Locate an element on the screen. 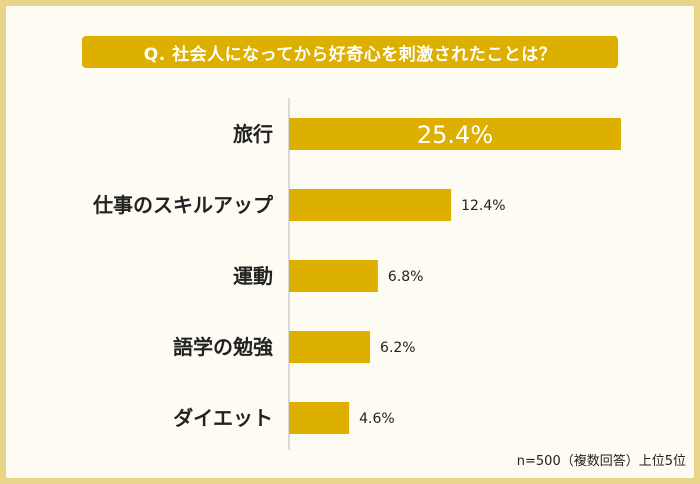 This screenshot has width=700, height=484. category-label: 仕事のスキルアップ is located at coordinates (183, 205).